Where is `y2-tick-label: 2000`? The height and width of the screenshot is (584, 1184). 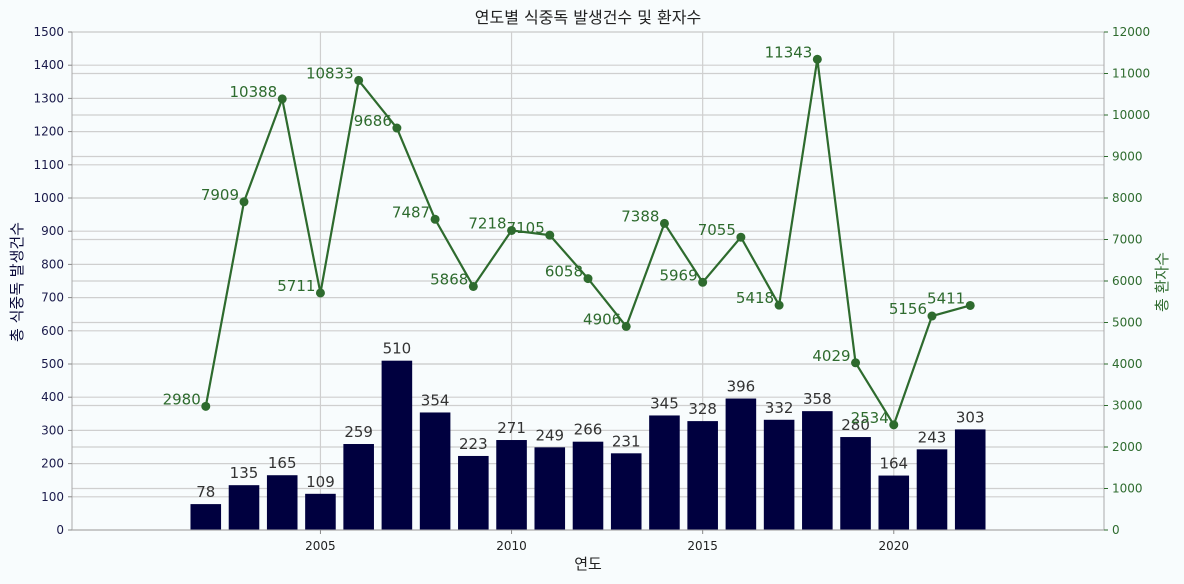 y2-tick-label: 2000 is located at coordinates (1127, 447).